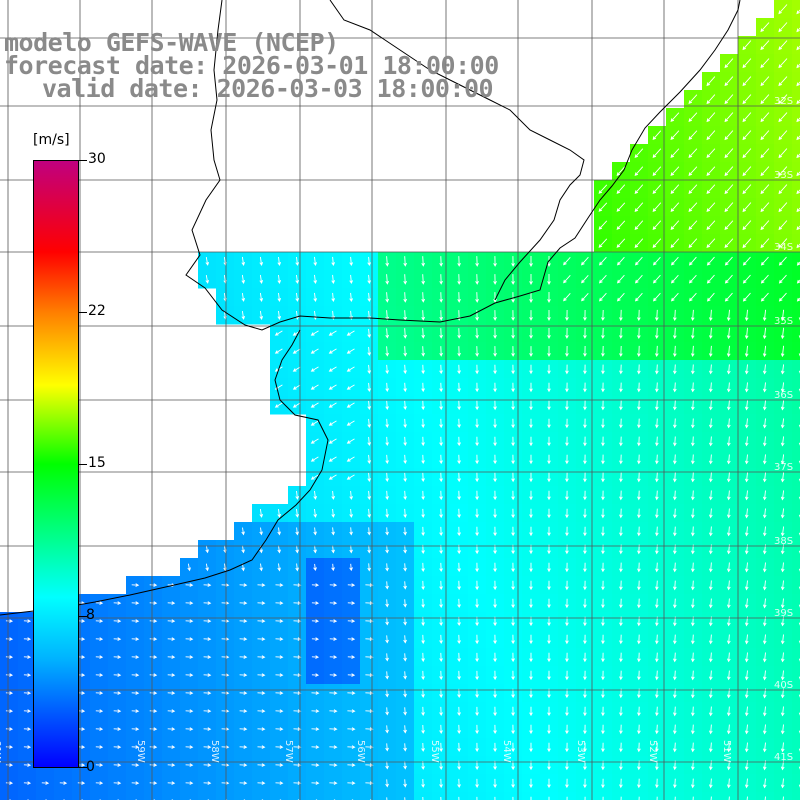 The width and height of the screenshot is (800, 800). I want to click on colorbar-label-0: 0, so click(90, 767).